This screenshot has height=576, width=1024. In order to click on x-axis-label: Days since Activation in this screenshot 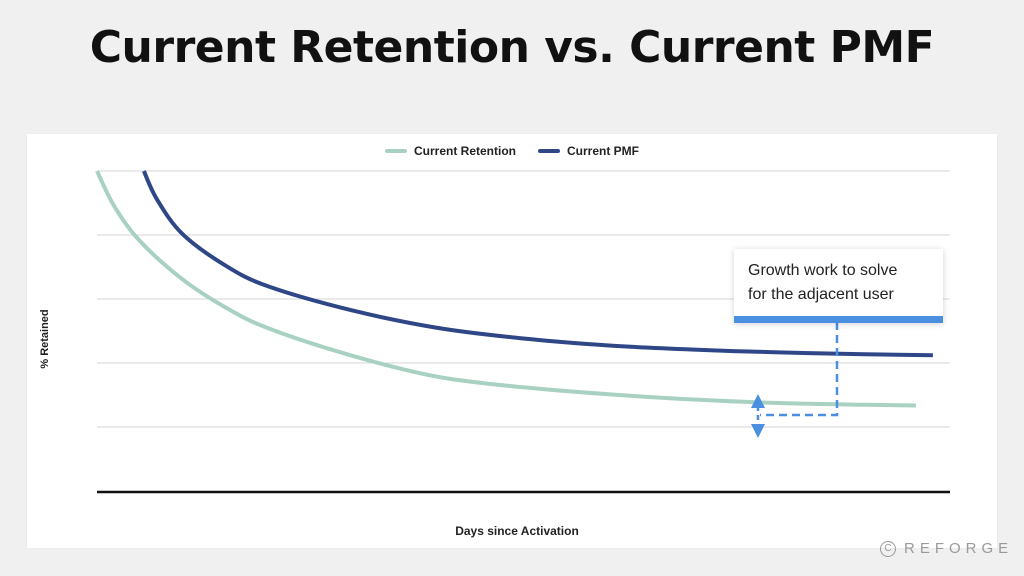, I will do `click(517, 531)`.